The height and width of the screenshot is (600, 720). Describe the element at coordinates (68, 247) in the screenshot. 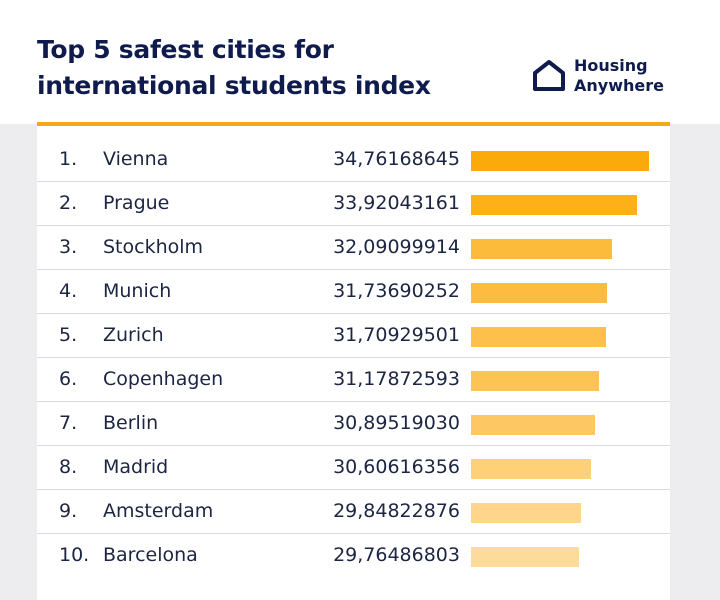

I see `rank-label: 3.` at that location.